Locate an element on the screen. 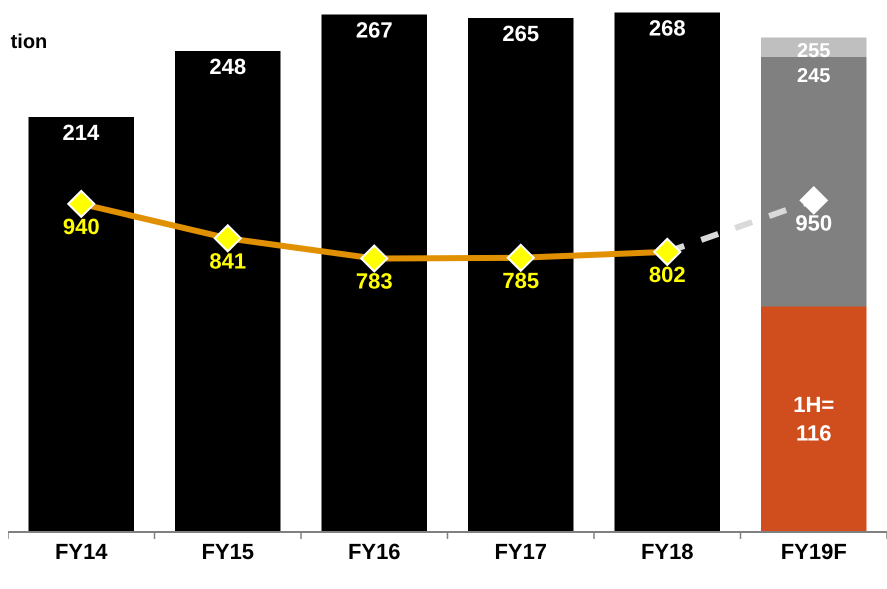  x-tick-label: FY15 is located at coordinates (227, 551).